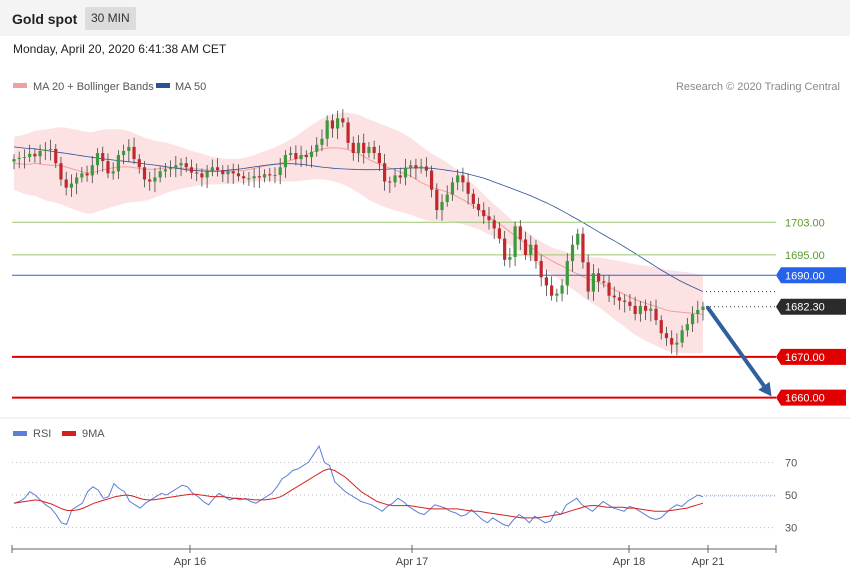 The image size is (850, 576). I want to click on rsi-legend: RSI 9MA, so click(59, 434).